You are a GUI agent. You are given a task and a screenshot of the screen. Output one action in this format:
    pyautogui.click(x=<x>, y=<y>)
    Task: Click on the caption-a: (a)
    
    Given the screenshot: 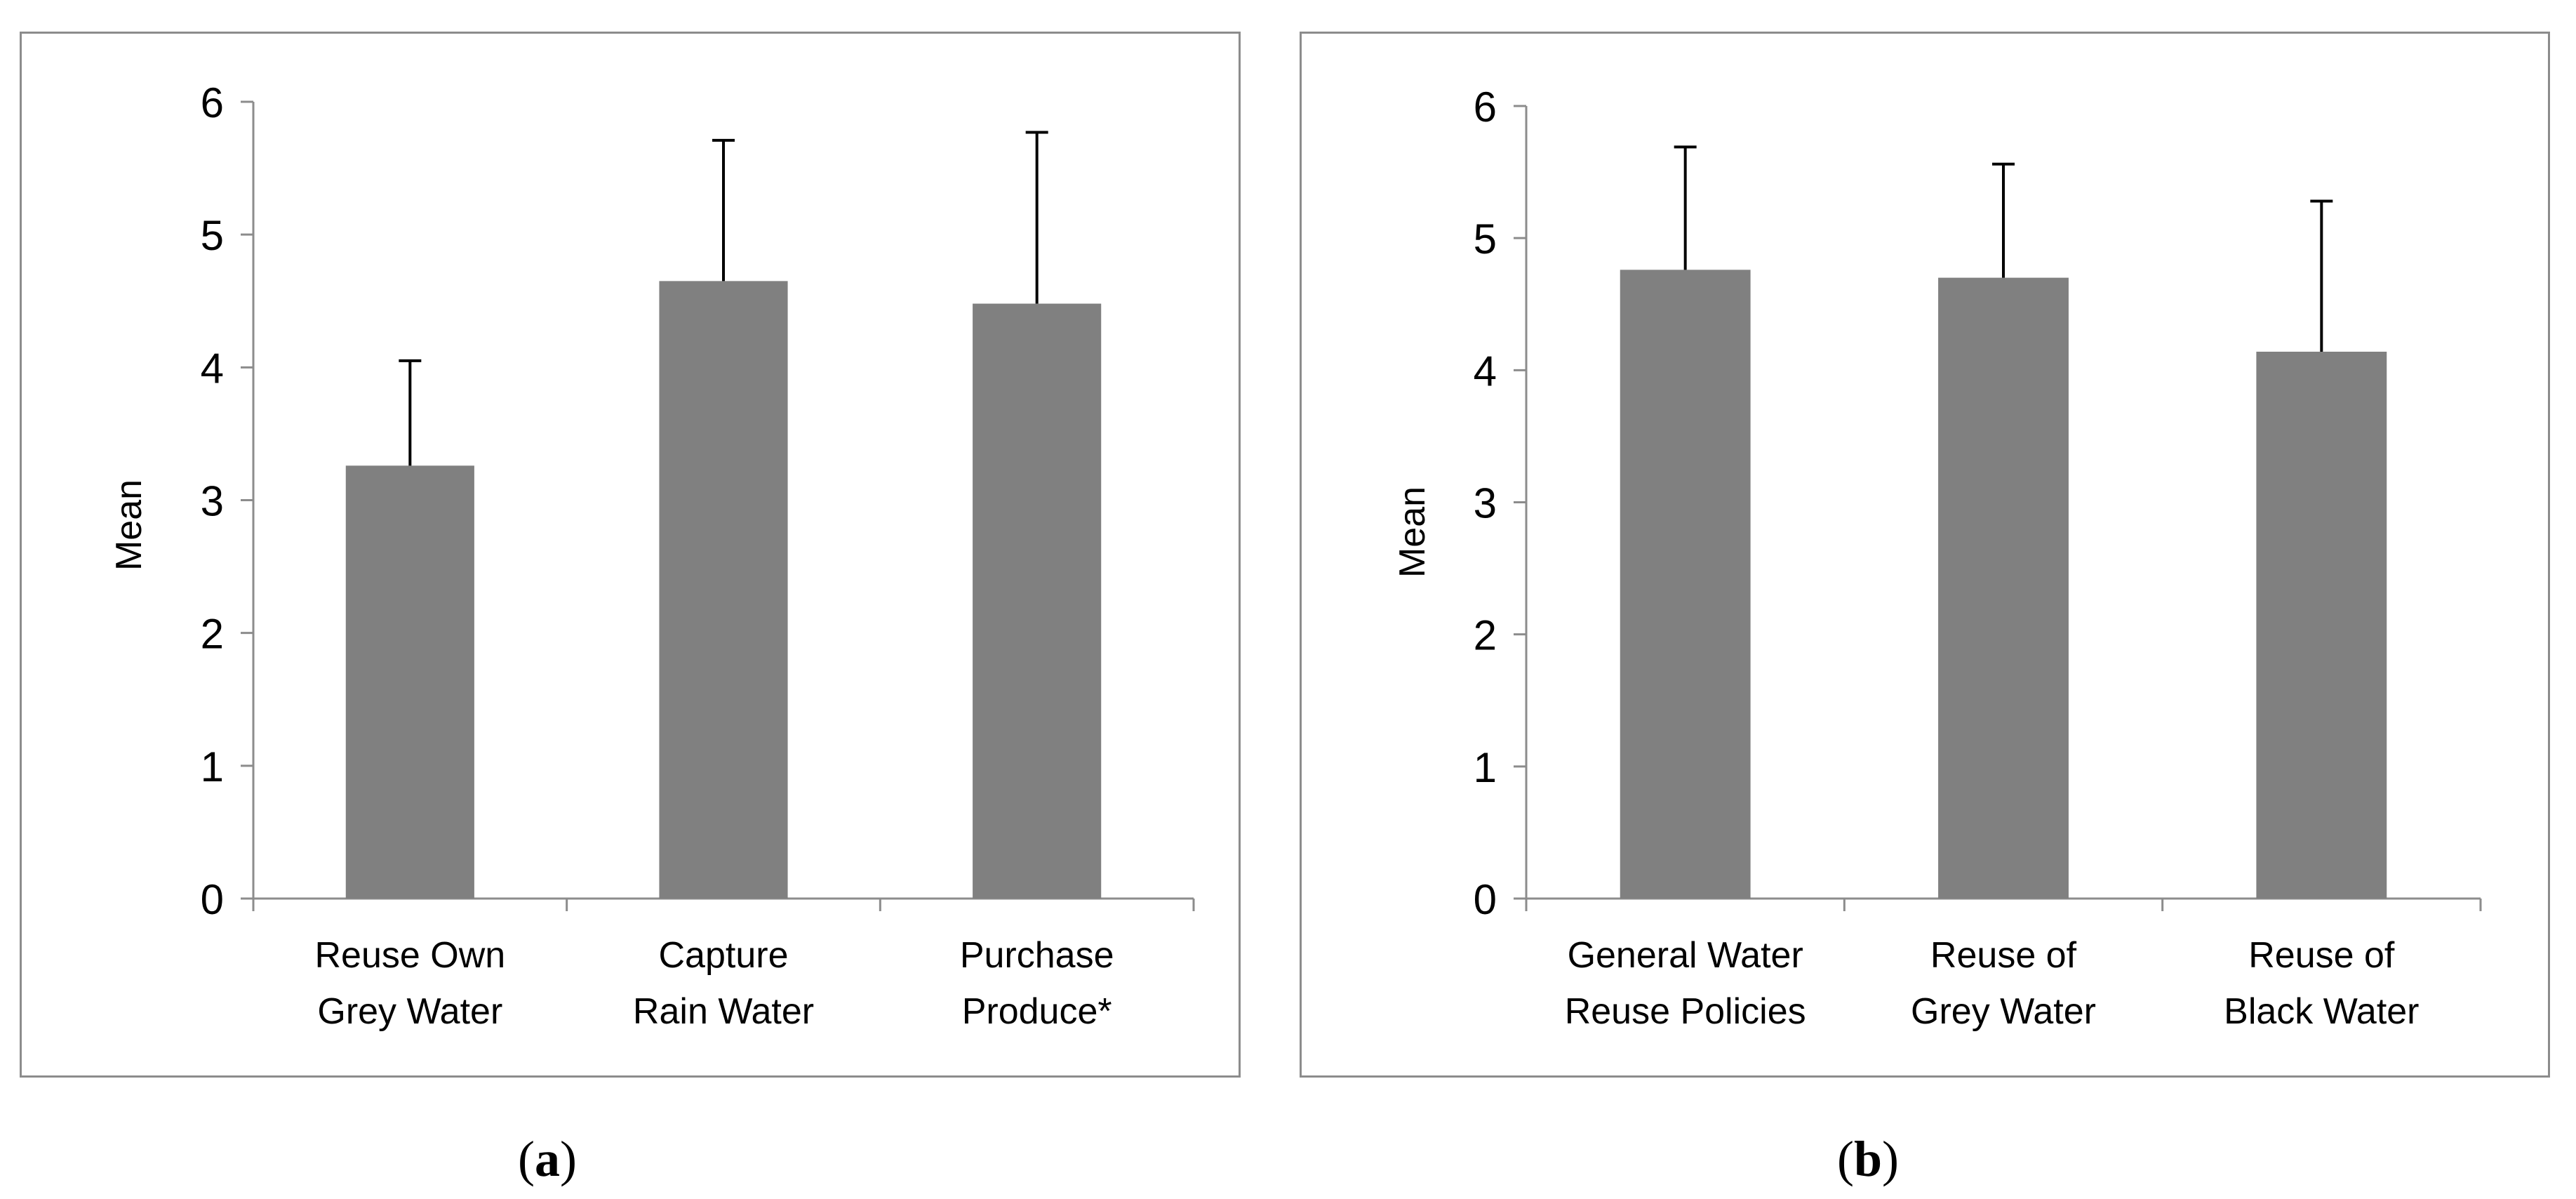 What is the action you would take?
    pyautogui.click(x=547, y=1159)
    